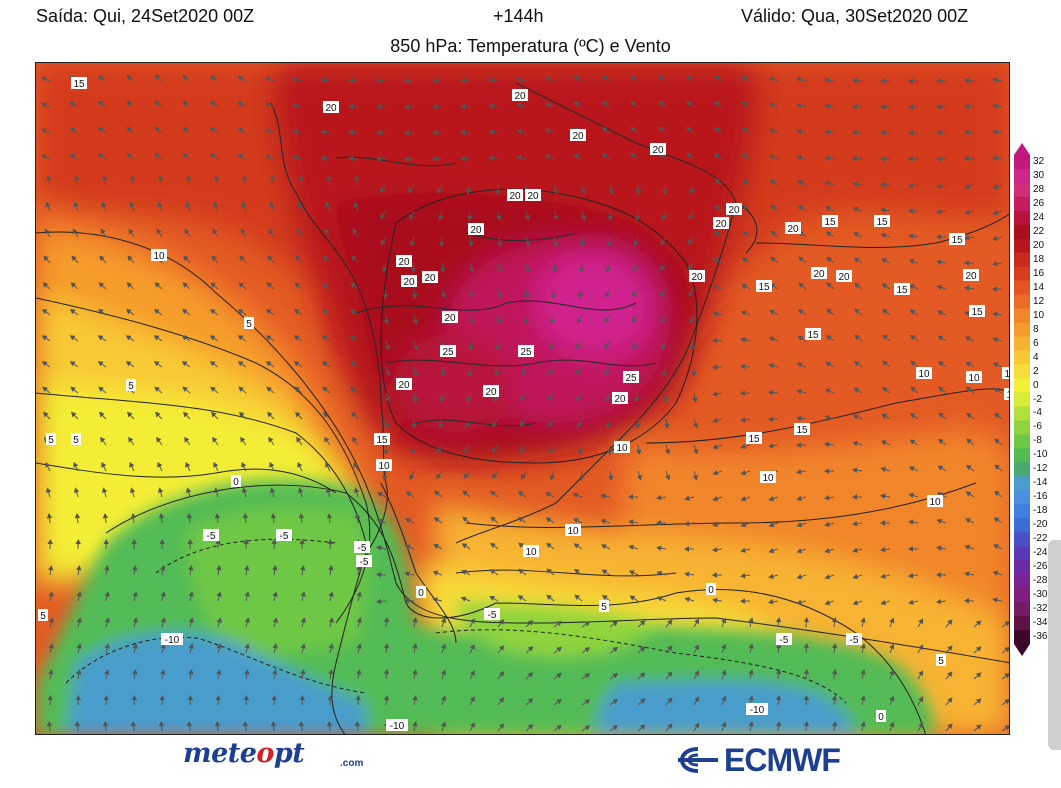  I want to click on scrollbar-thumb, so click(1054, 645).